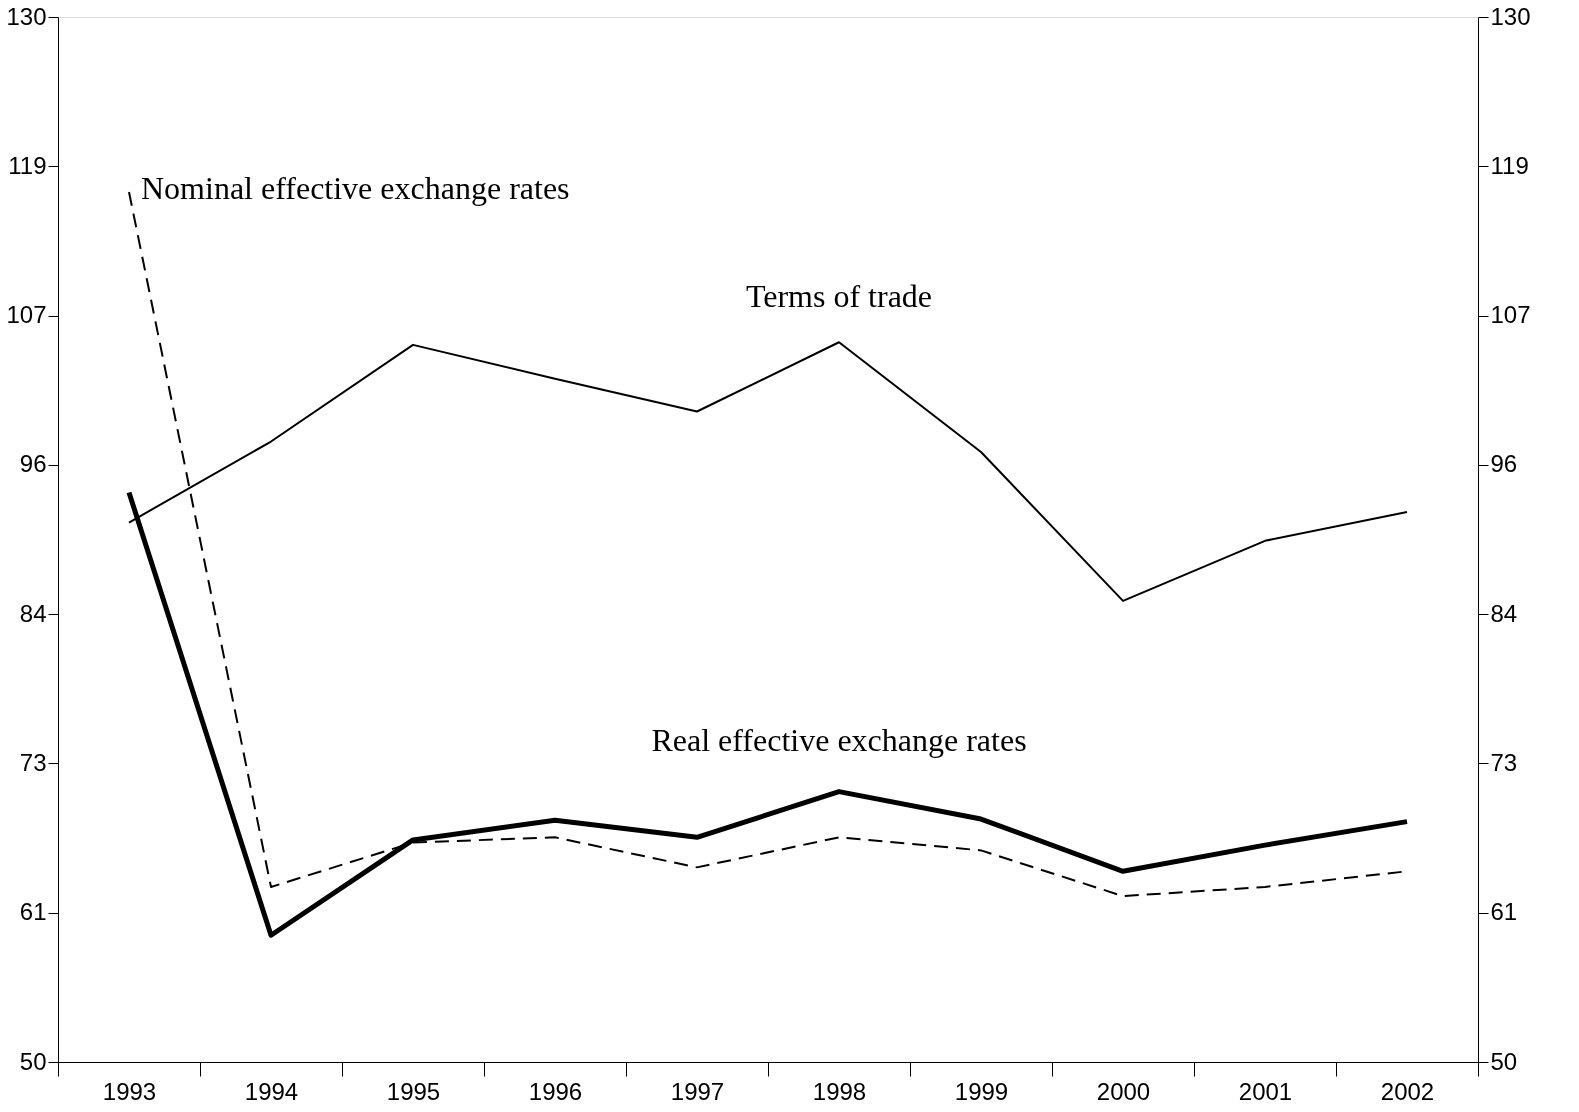  What do you see at coordinates (1265, 1091) in the screenshot?
I see `x-tick-label: 2001` at bounding box center [1265, 1091].